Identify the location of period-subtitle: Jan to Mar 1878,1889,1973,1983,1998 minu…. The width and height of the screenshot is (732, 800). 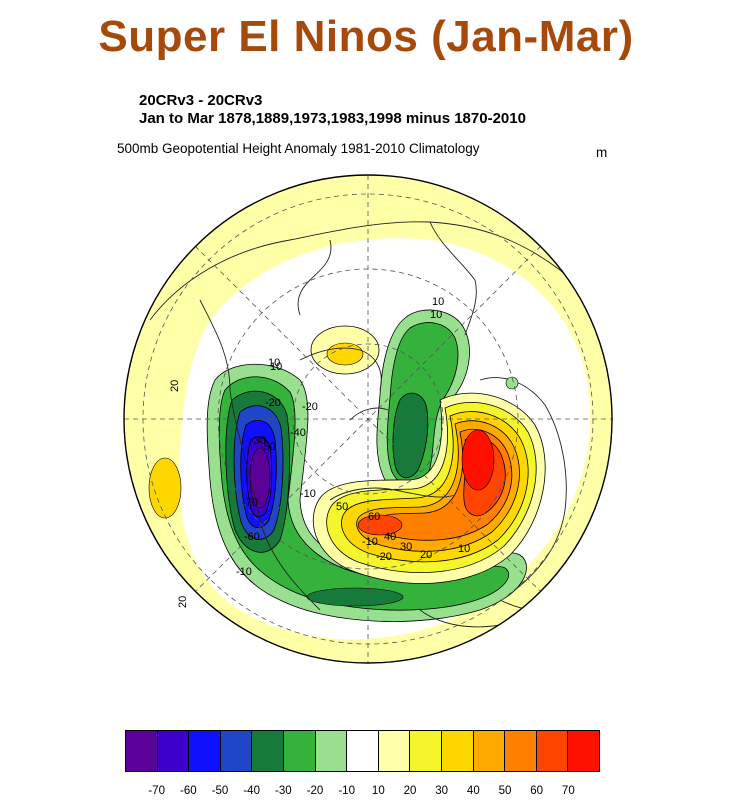
(332, 118).